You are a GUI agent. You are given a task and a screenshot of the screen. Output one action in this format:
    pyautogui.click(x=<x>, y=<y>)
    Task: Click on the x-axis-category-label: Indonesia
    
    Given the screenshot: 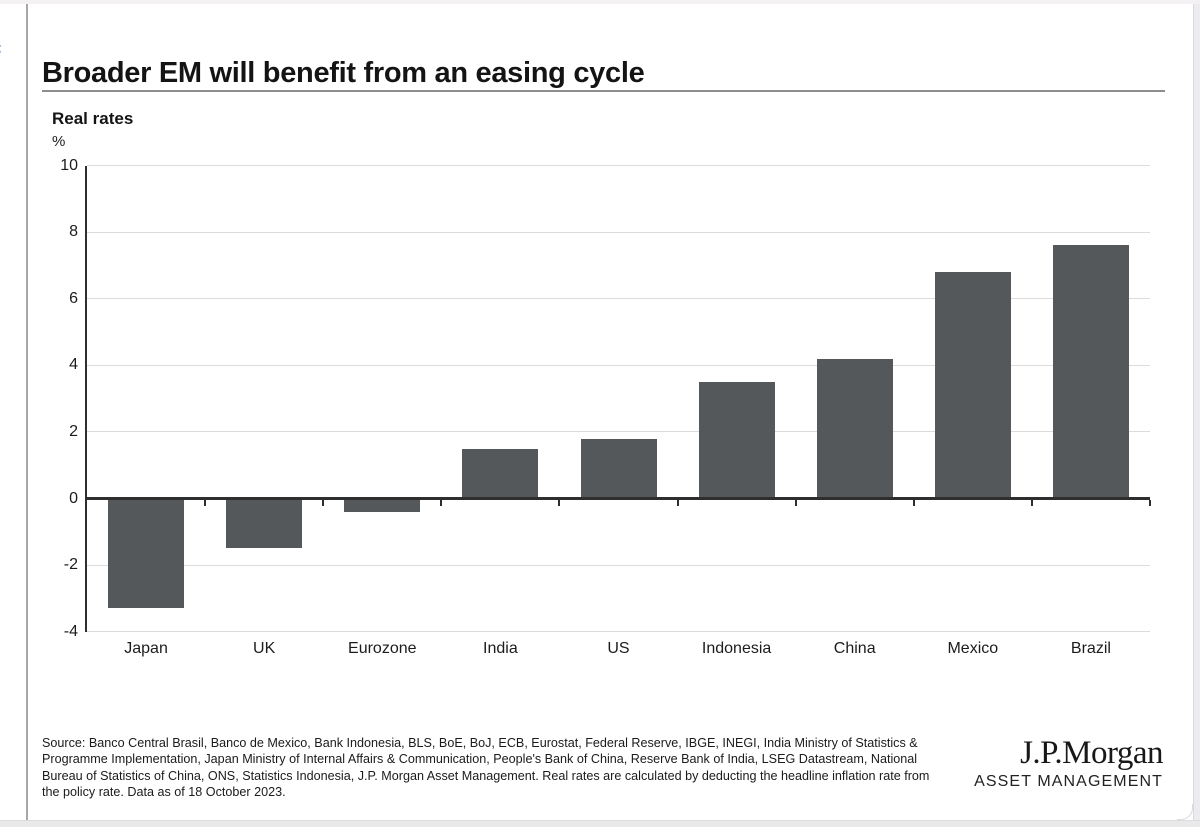 What is the action you would take?
    pyautogui.click(x=736, y=648)
    